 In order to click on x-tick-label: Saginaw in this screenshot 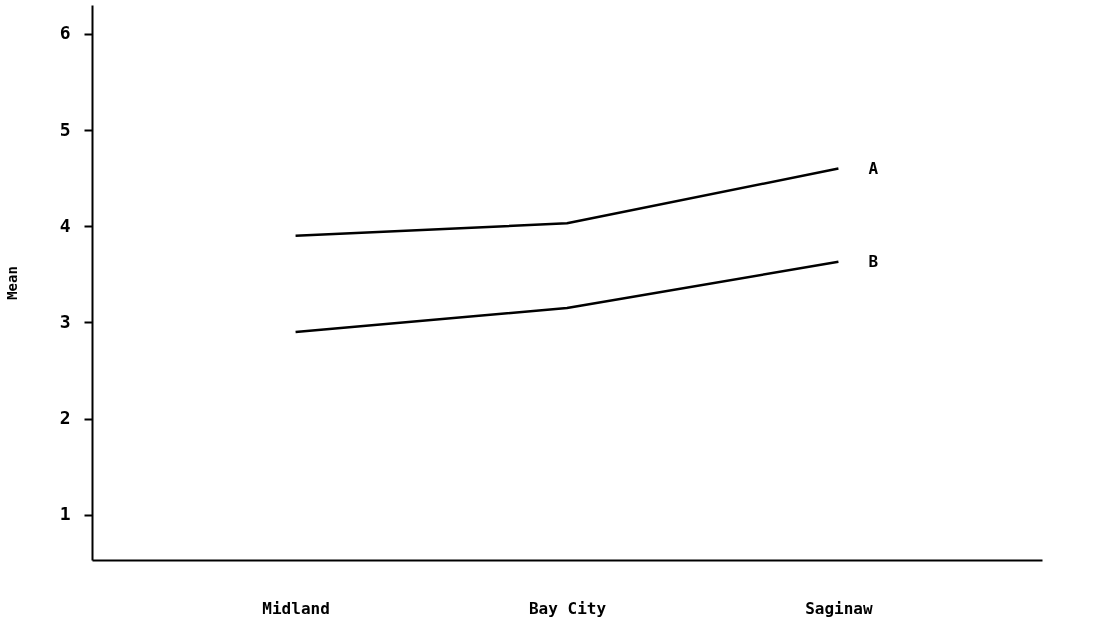, I will do `click(839, 608)`.